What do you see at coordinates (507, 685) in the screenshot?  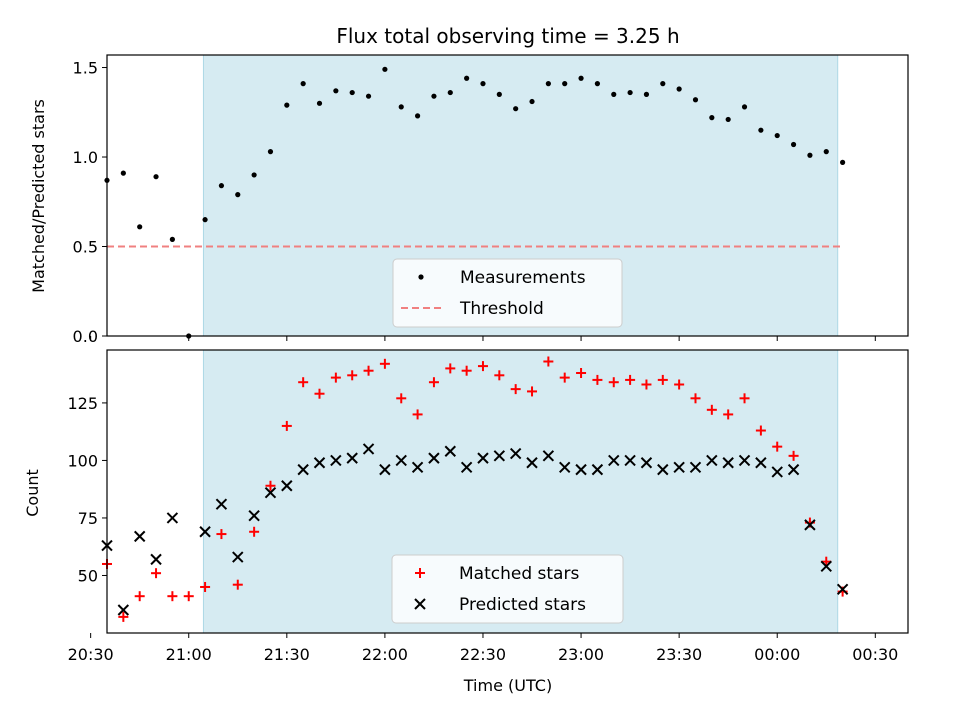 I see `x-axis-label: Time (UTC)` at bounding box center [507, 685].